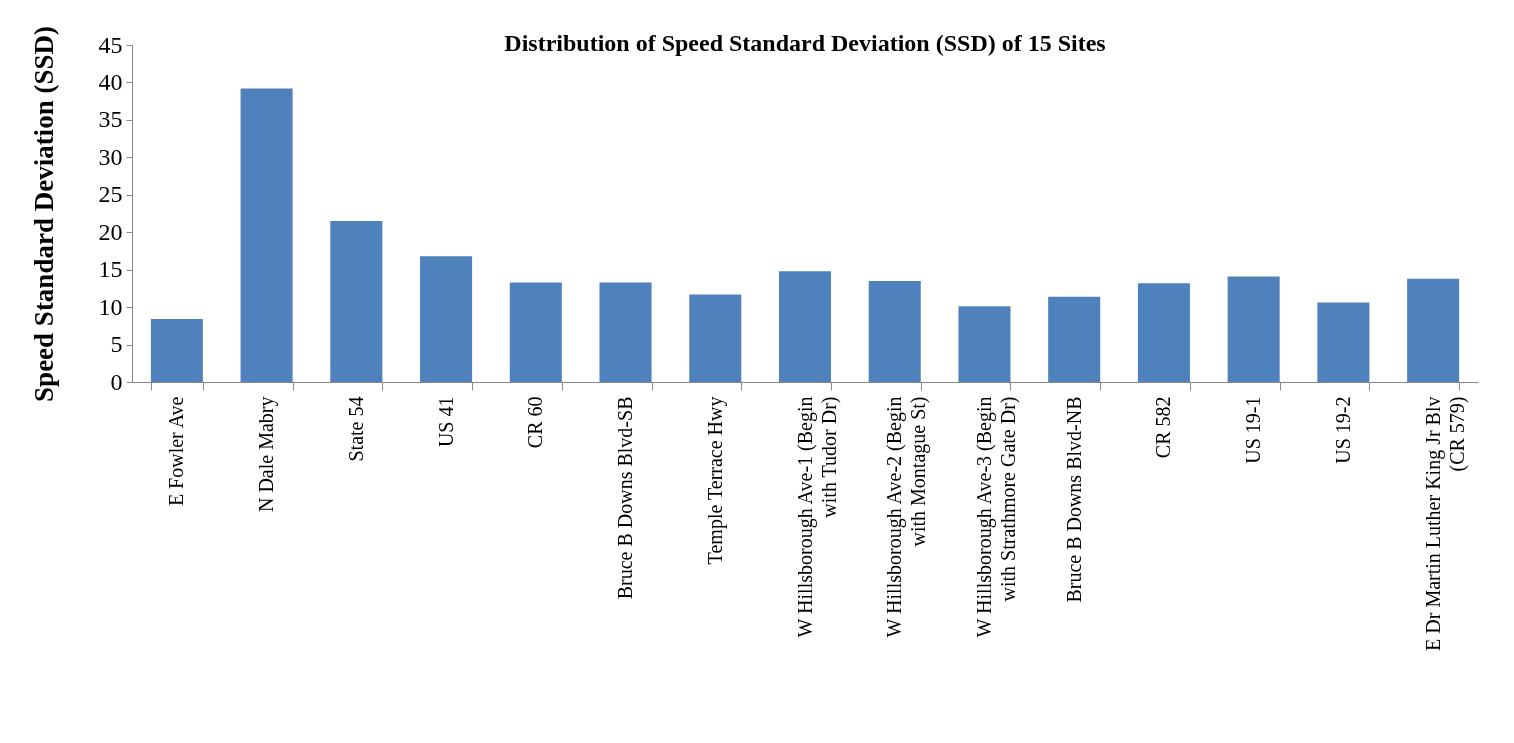 The width and height of the screenshot is (1514, 743). I want to click on y-tick-label: 45, so click(110, 44).